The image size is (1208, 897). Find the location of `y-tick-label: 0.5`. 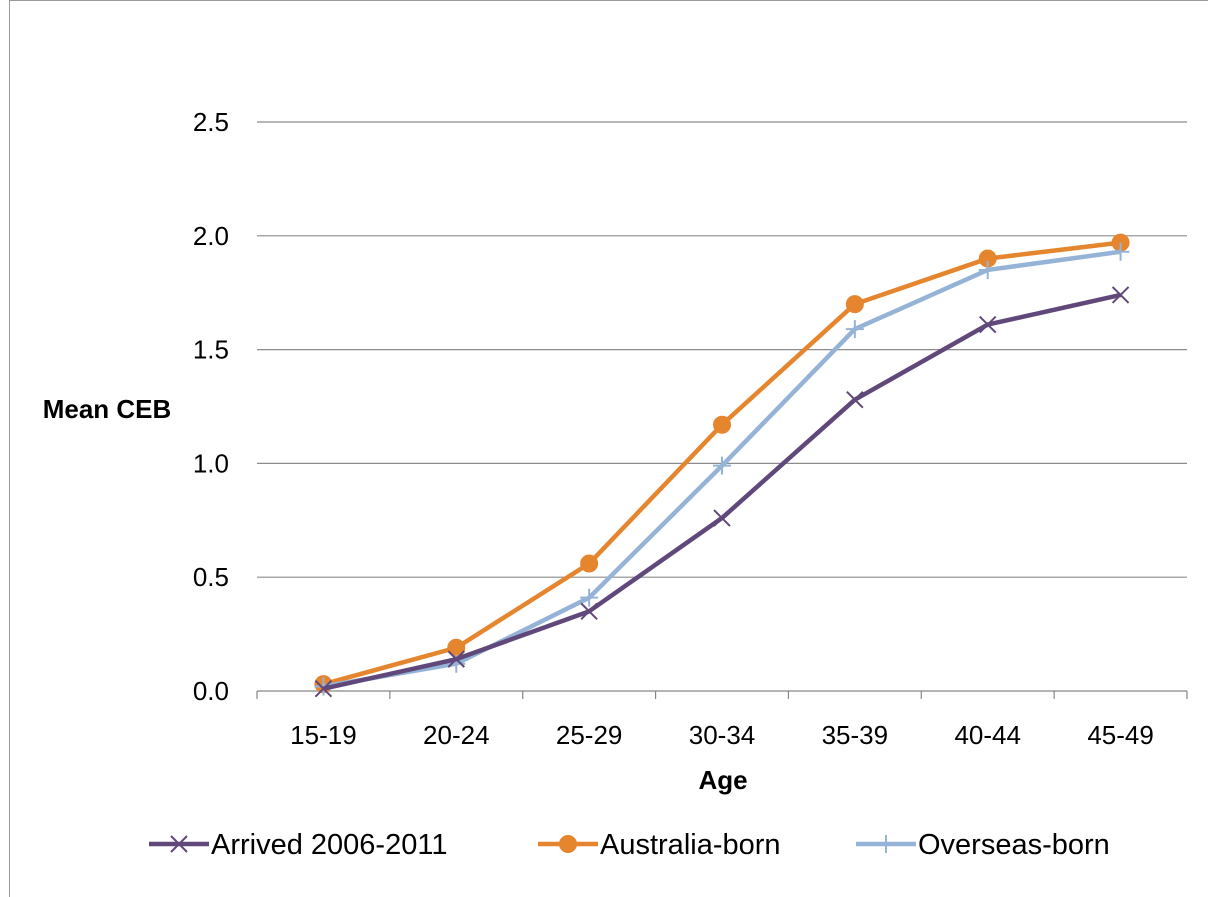

y-tick-label: 0.5 is located at coordinates (211, 577).